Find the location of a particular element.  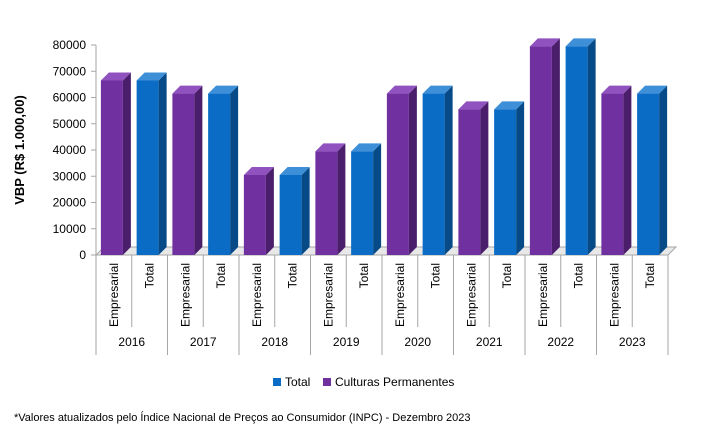

year-label: 2018 is located at coordinates (274, 342).